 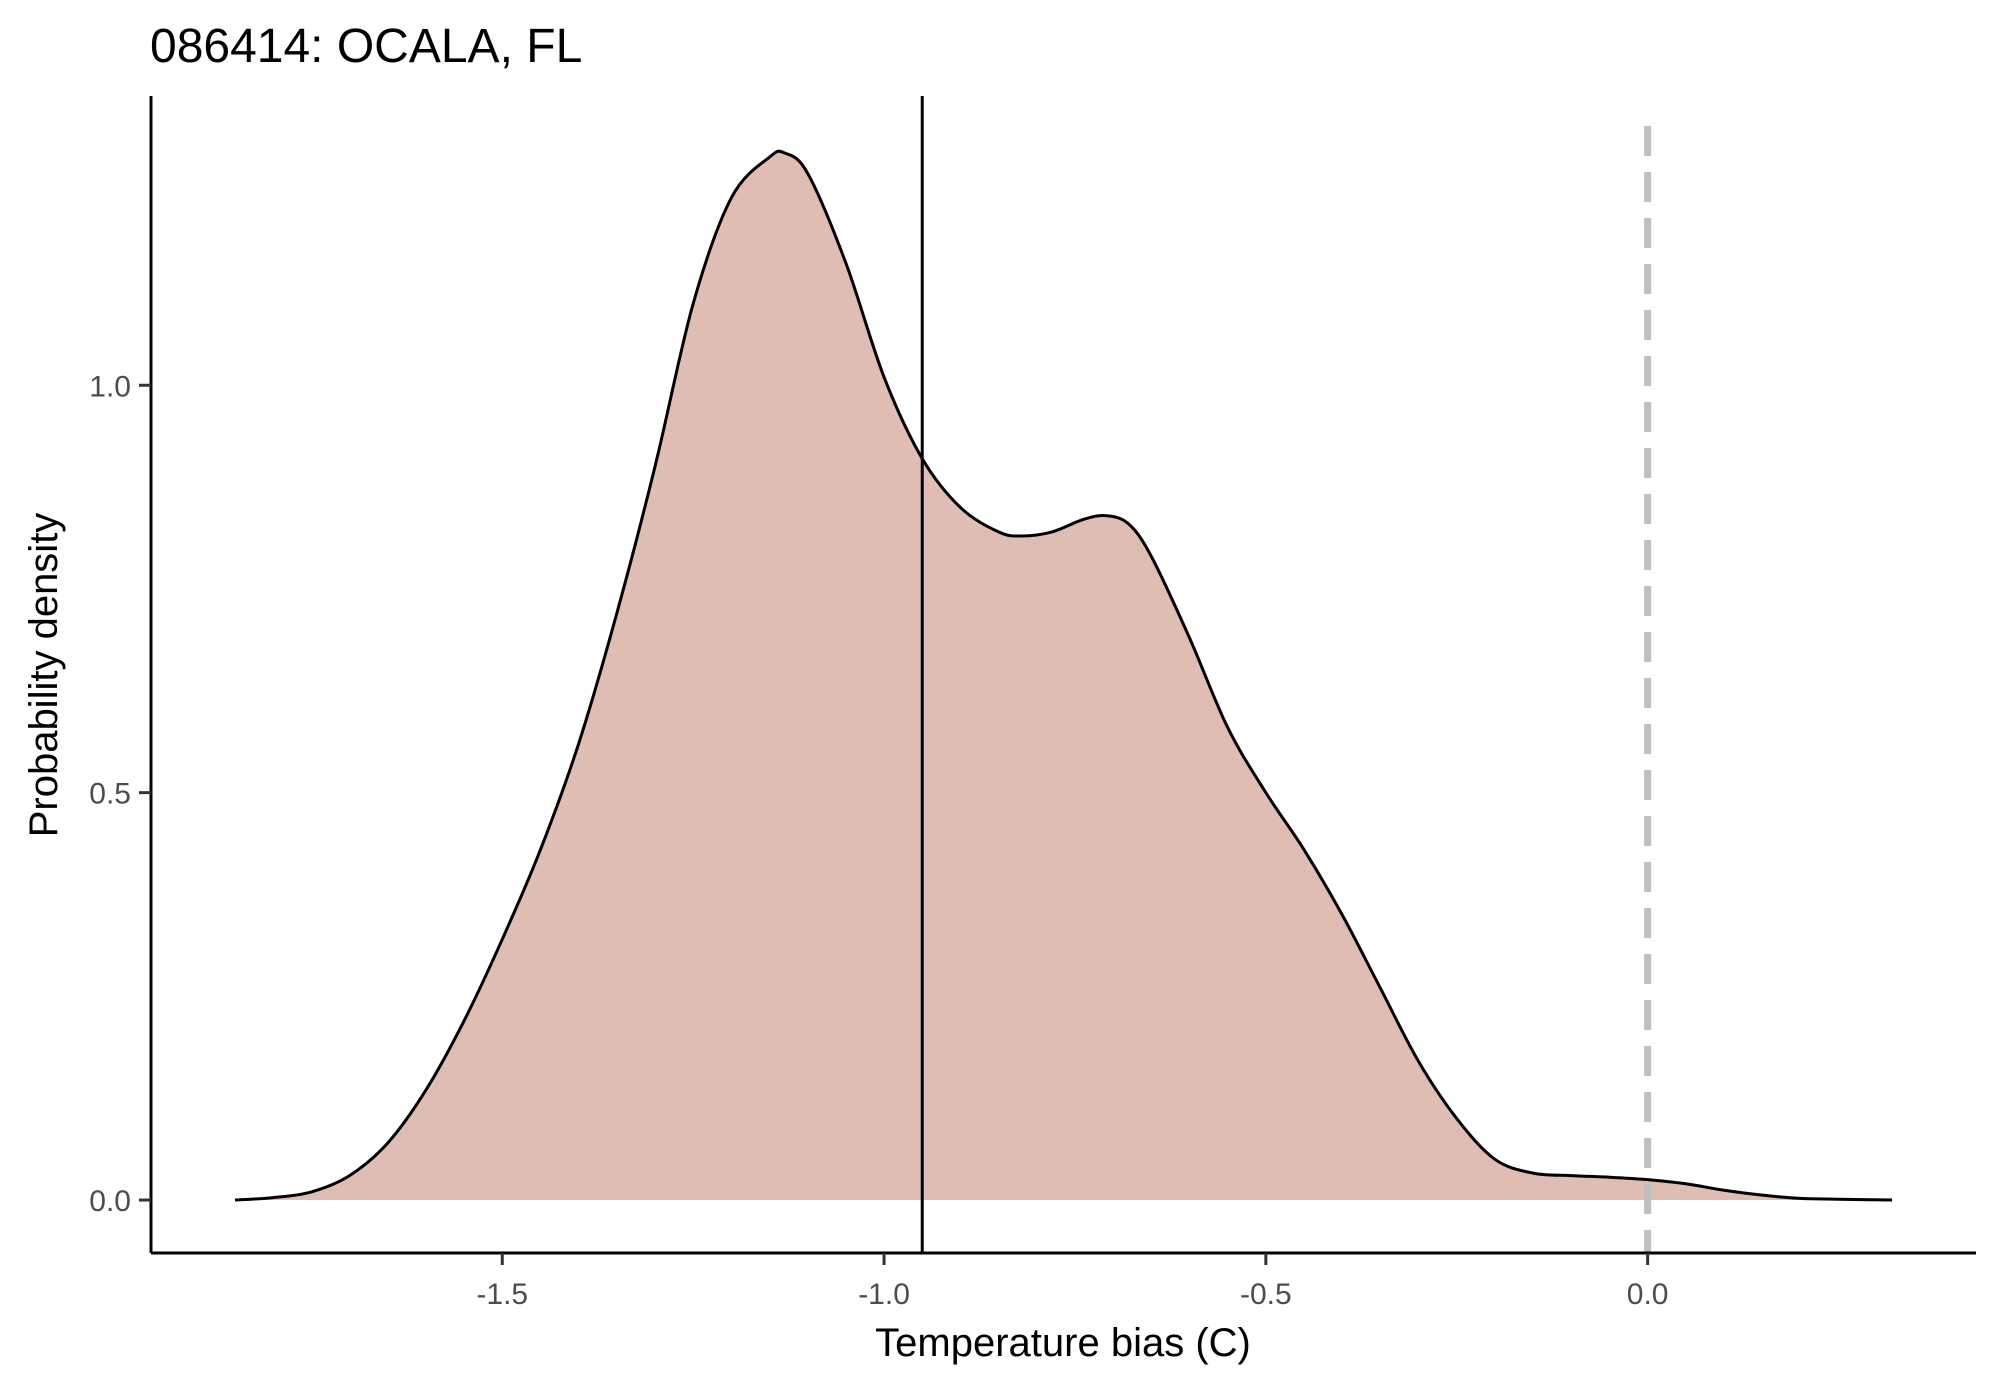 What do you see at coordinates (1266, 1294) in the screenshot?
I see `x-tick-label: -0.5` at bounding box center [1266, 1294].